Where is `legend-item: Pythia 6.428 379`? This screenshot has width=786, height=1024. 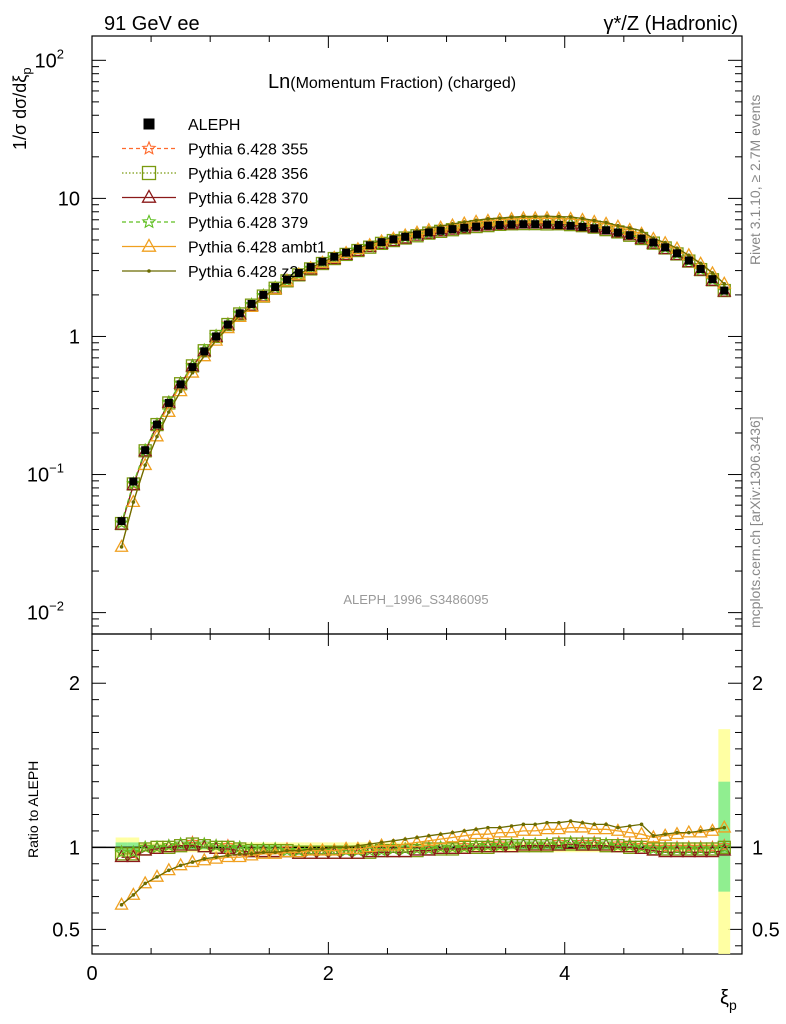
legend-item: Pythia 6.428 379 is located at coordinates (215, 223).